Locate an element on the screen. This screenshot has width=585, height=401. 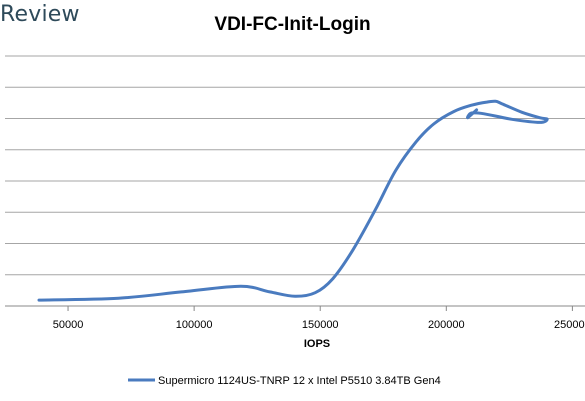
x-tick-label: 250000 is located at coordinates (569, 325).